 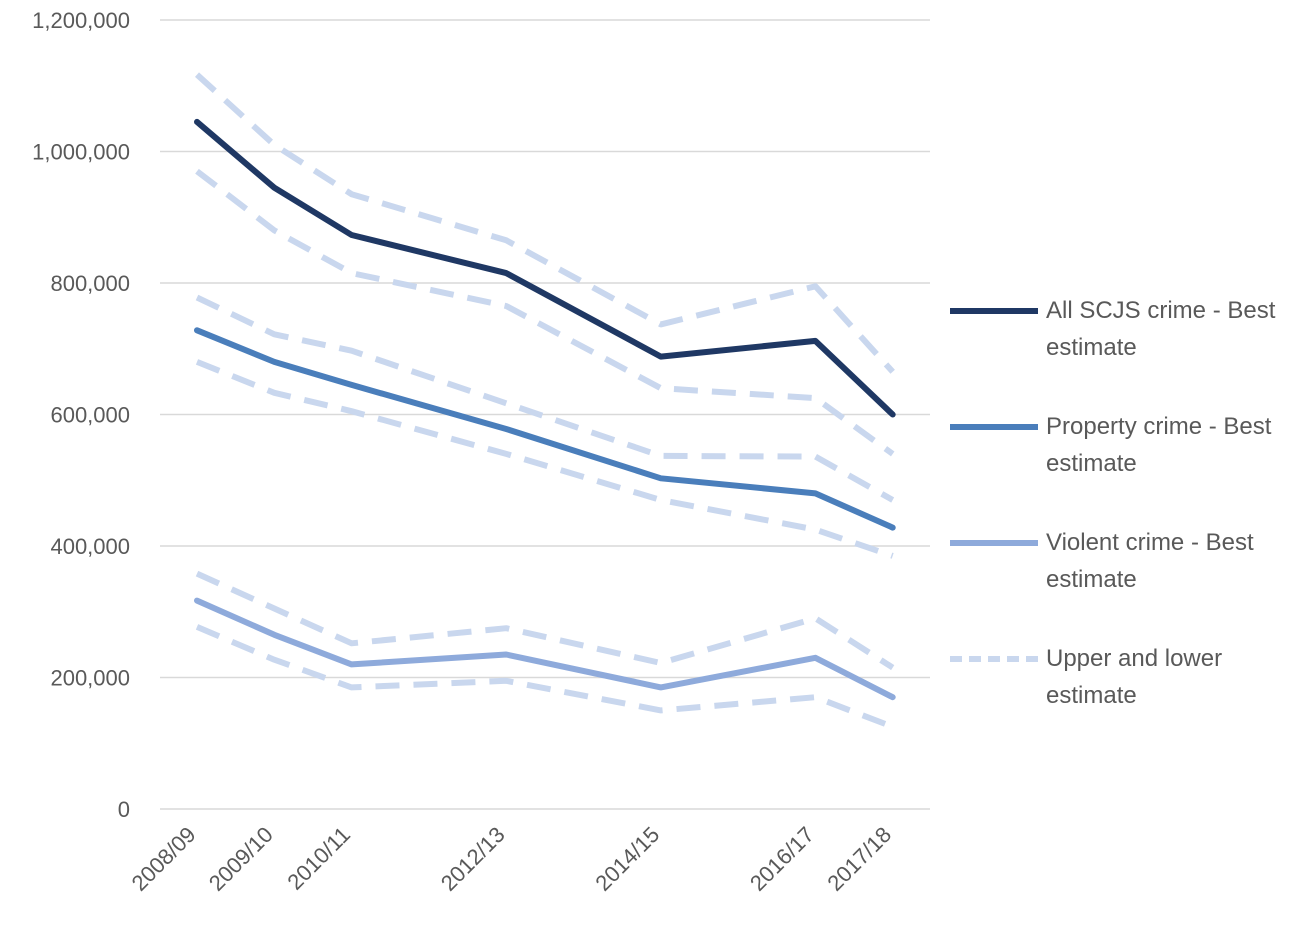 I want to click on x-tick-label-3: 2012/13, so click(x=473, y=859).